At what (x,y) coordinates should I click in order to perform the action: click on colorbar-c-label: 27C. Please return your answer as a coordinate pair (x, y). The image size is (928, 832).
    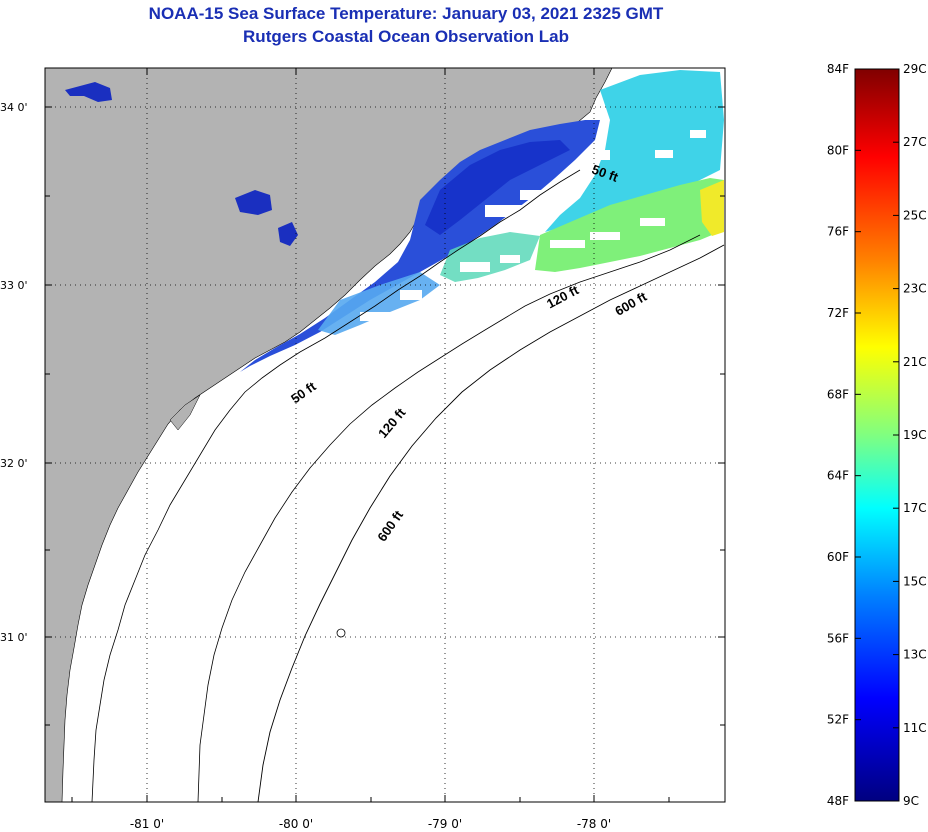
    Looking at the image, I should click on (915, 142).